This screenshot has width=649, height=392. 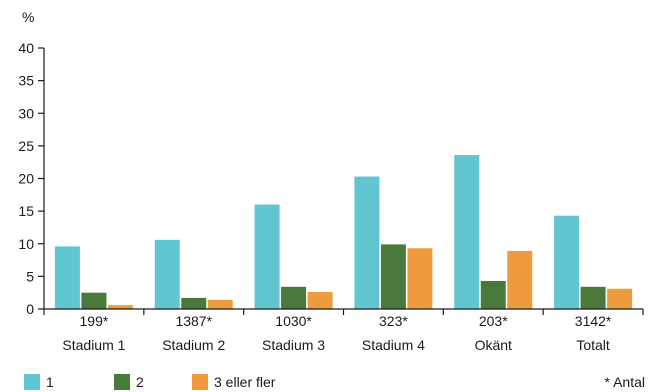 What do you see at coordinates (26, 48) in the screenshot?
I see `y-tick-label: 40` at bounding box center [26, 48].